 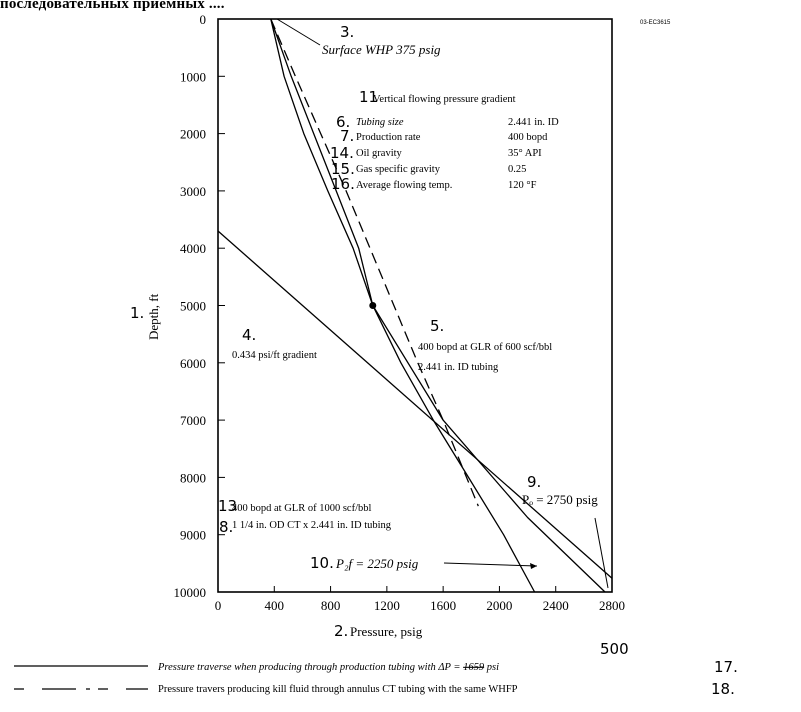 What do you see at coordinates (528, 137) in the screenshot?
I see `spec-value: 400 bopd` at bounding box center [528, 137].